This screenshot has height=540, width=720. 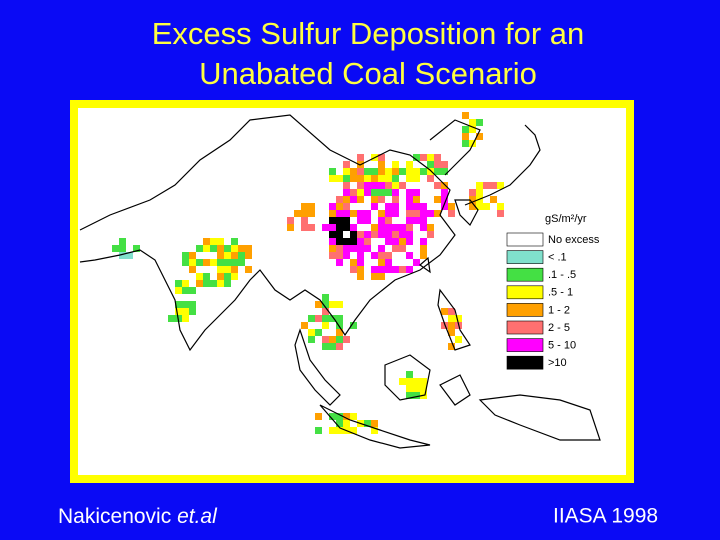 I want to click on legend-label: >10, so click(x=557, y=363).